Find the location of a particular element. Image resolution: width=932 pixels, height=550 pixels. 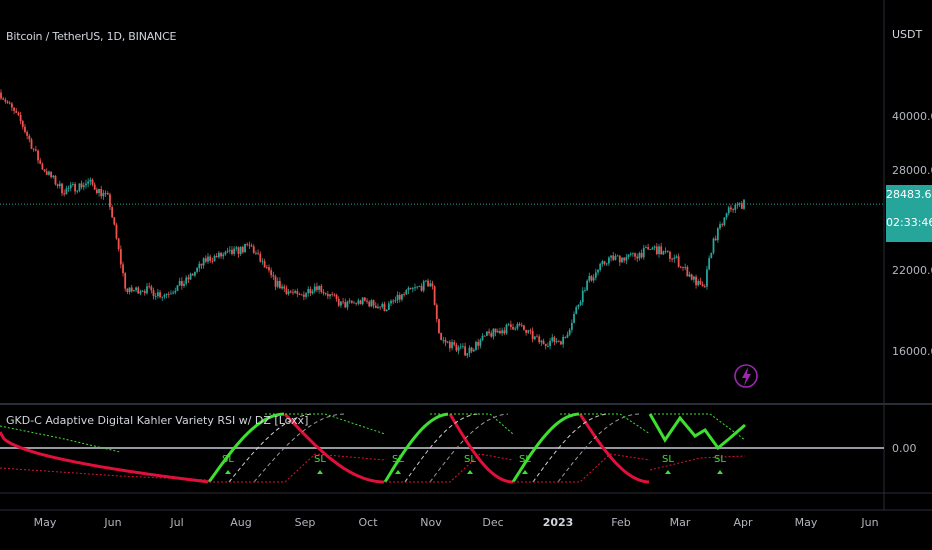

indicator-dz-lower is located at coordinates (582, 468).